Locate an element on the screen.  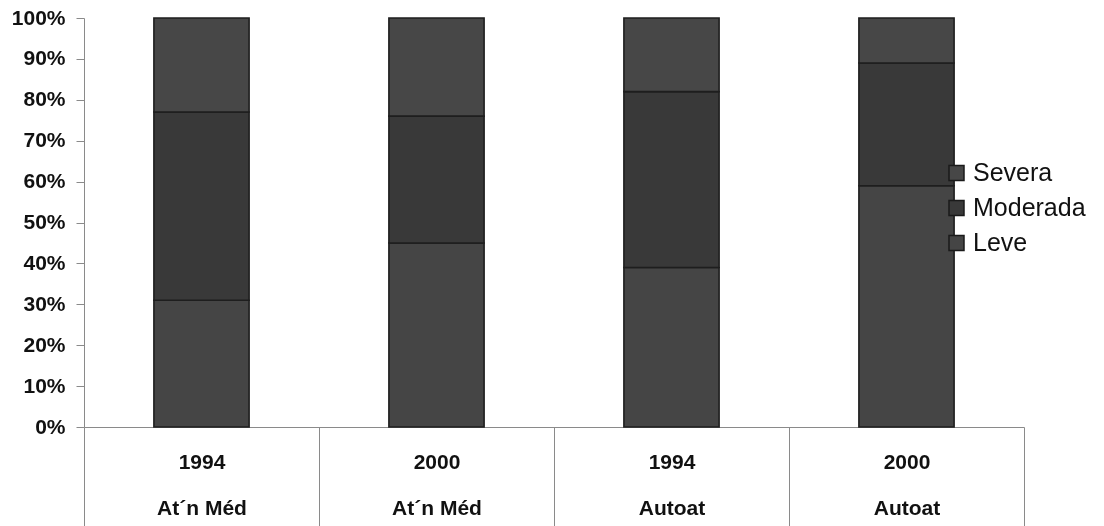
y-tick-label: 100% is located at coordinates (38, 17).